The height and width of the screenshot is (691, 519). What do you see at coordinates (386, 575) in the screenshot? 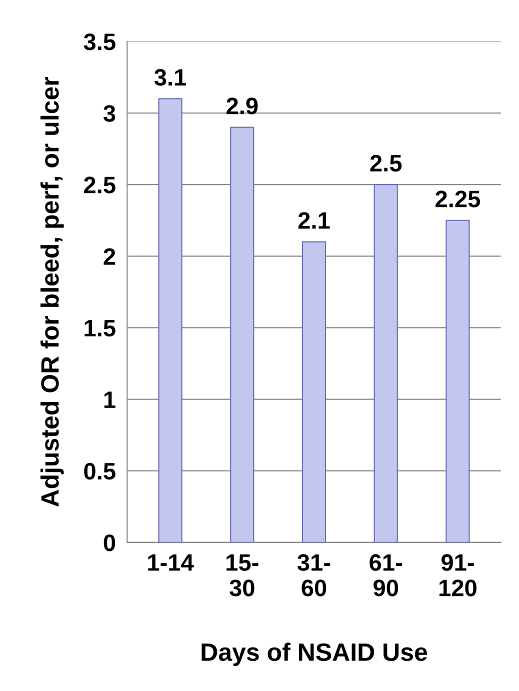
I see `x-tick-label: 61- 90` at bounding box center [386, 575].